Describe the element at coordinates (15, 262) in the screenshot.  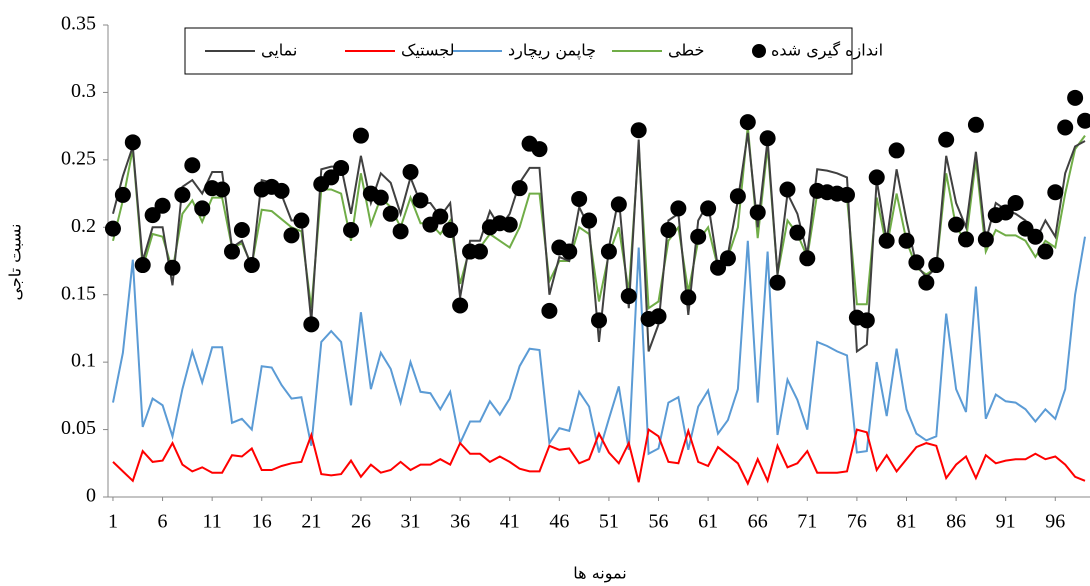
I see `y-axis-label: نسبت تاجی` at that location.